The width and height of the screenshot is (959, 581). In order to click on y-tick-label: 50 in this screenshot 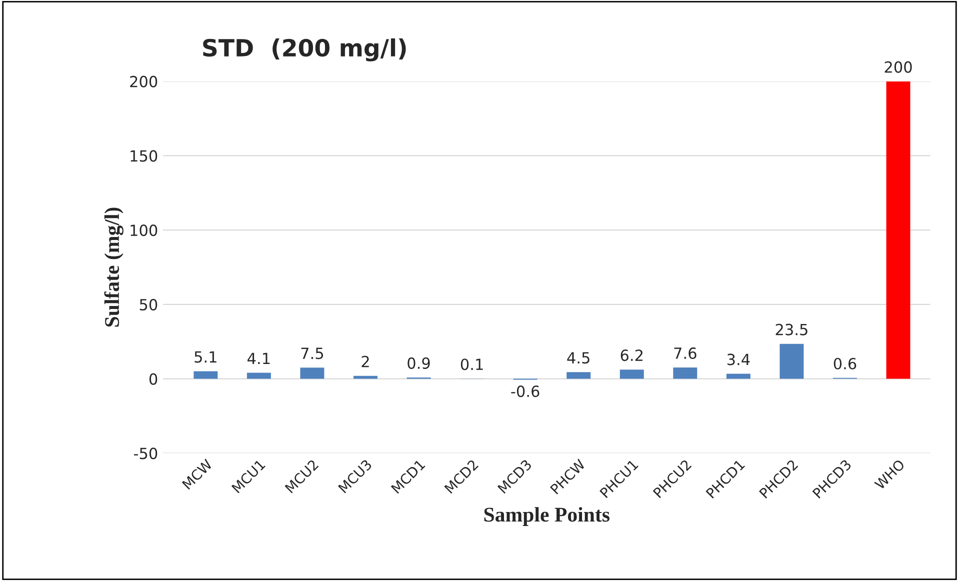, I will do `click(149, 304)`.